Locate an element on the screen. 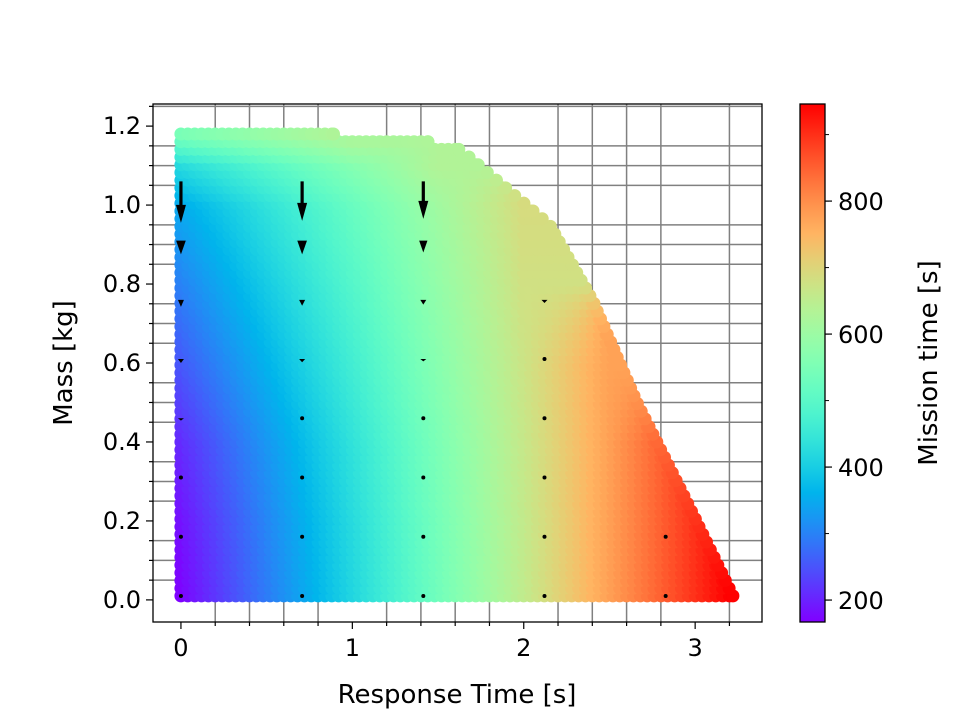  x-axis-label: Response Time [s] is located at coordinates (457, 695).